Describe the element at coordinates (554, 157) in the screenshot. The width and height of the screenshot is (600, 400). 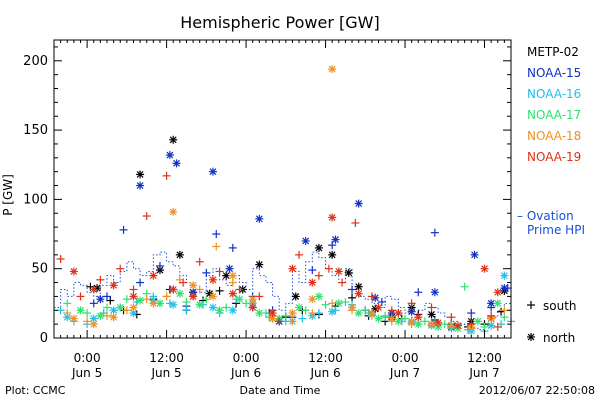
I see `legend-entry-noaa-19: NOAA-19` at that location.